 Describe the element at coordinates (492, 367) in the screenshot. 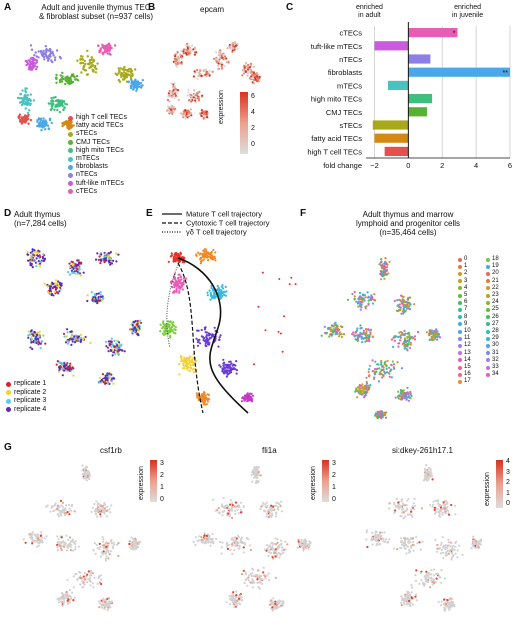

I see `cluster-legend-item: 33` at that location.